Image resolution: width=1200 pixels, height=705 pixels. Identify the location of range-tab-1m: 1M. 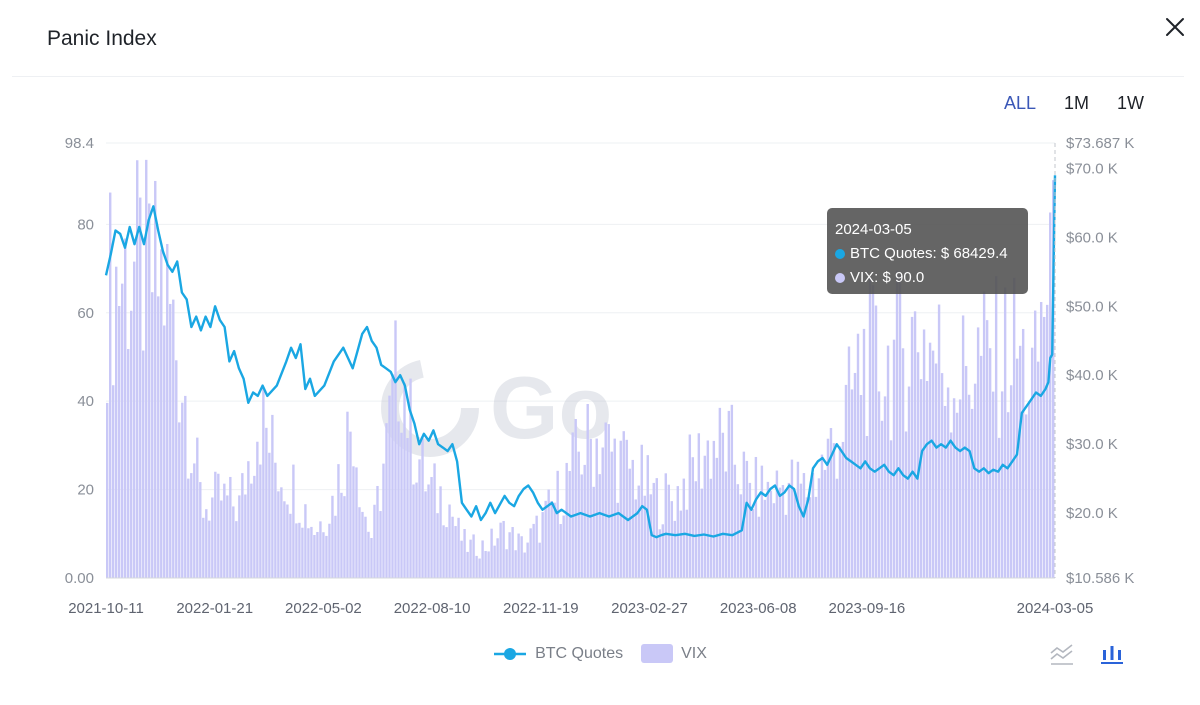
(1076, 103).